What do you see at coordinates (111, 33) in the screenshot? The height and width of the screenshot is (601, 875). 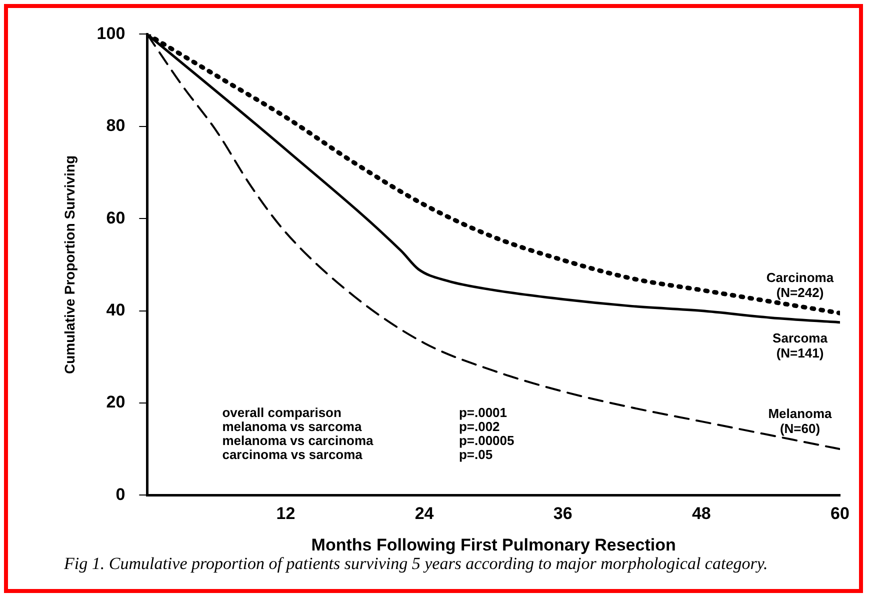 I see `y-tick-label: 100` at bounding box center [111, 33].